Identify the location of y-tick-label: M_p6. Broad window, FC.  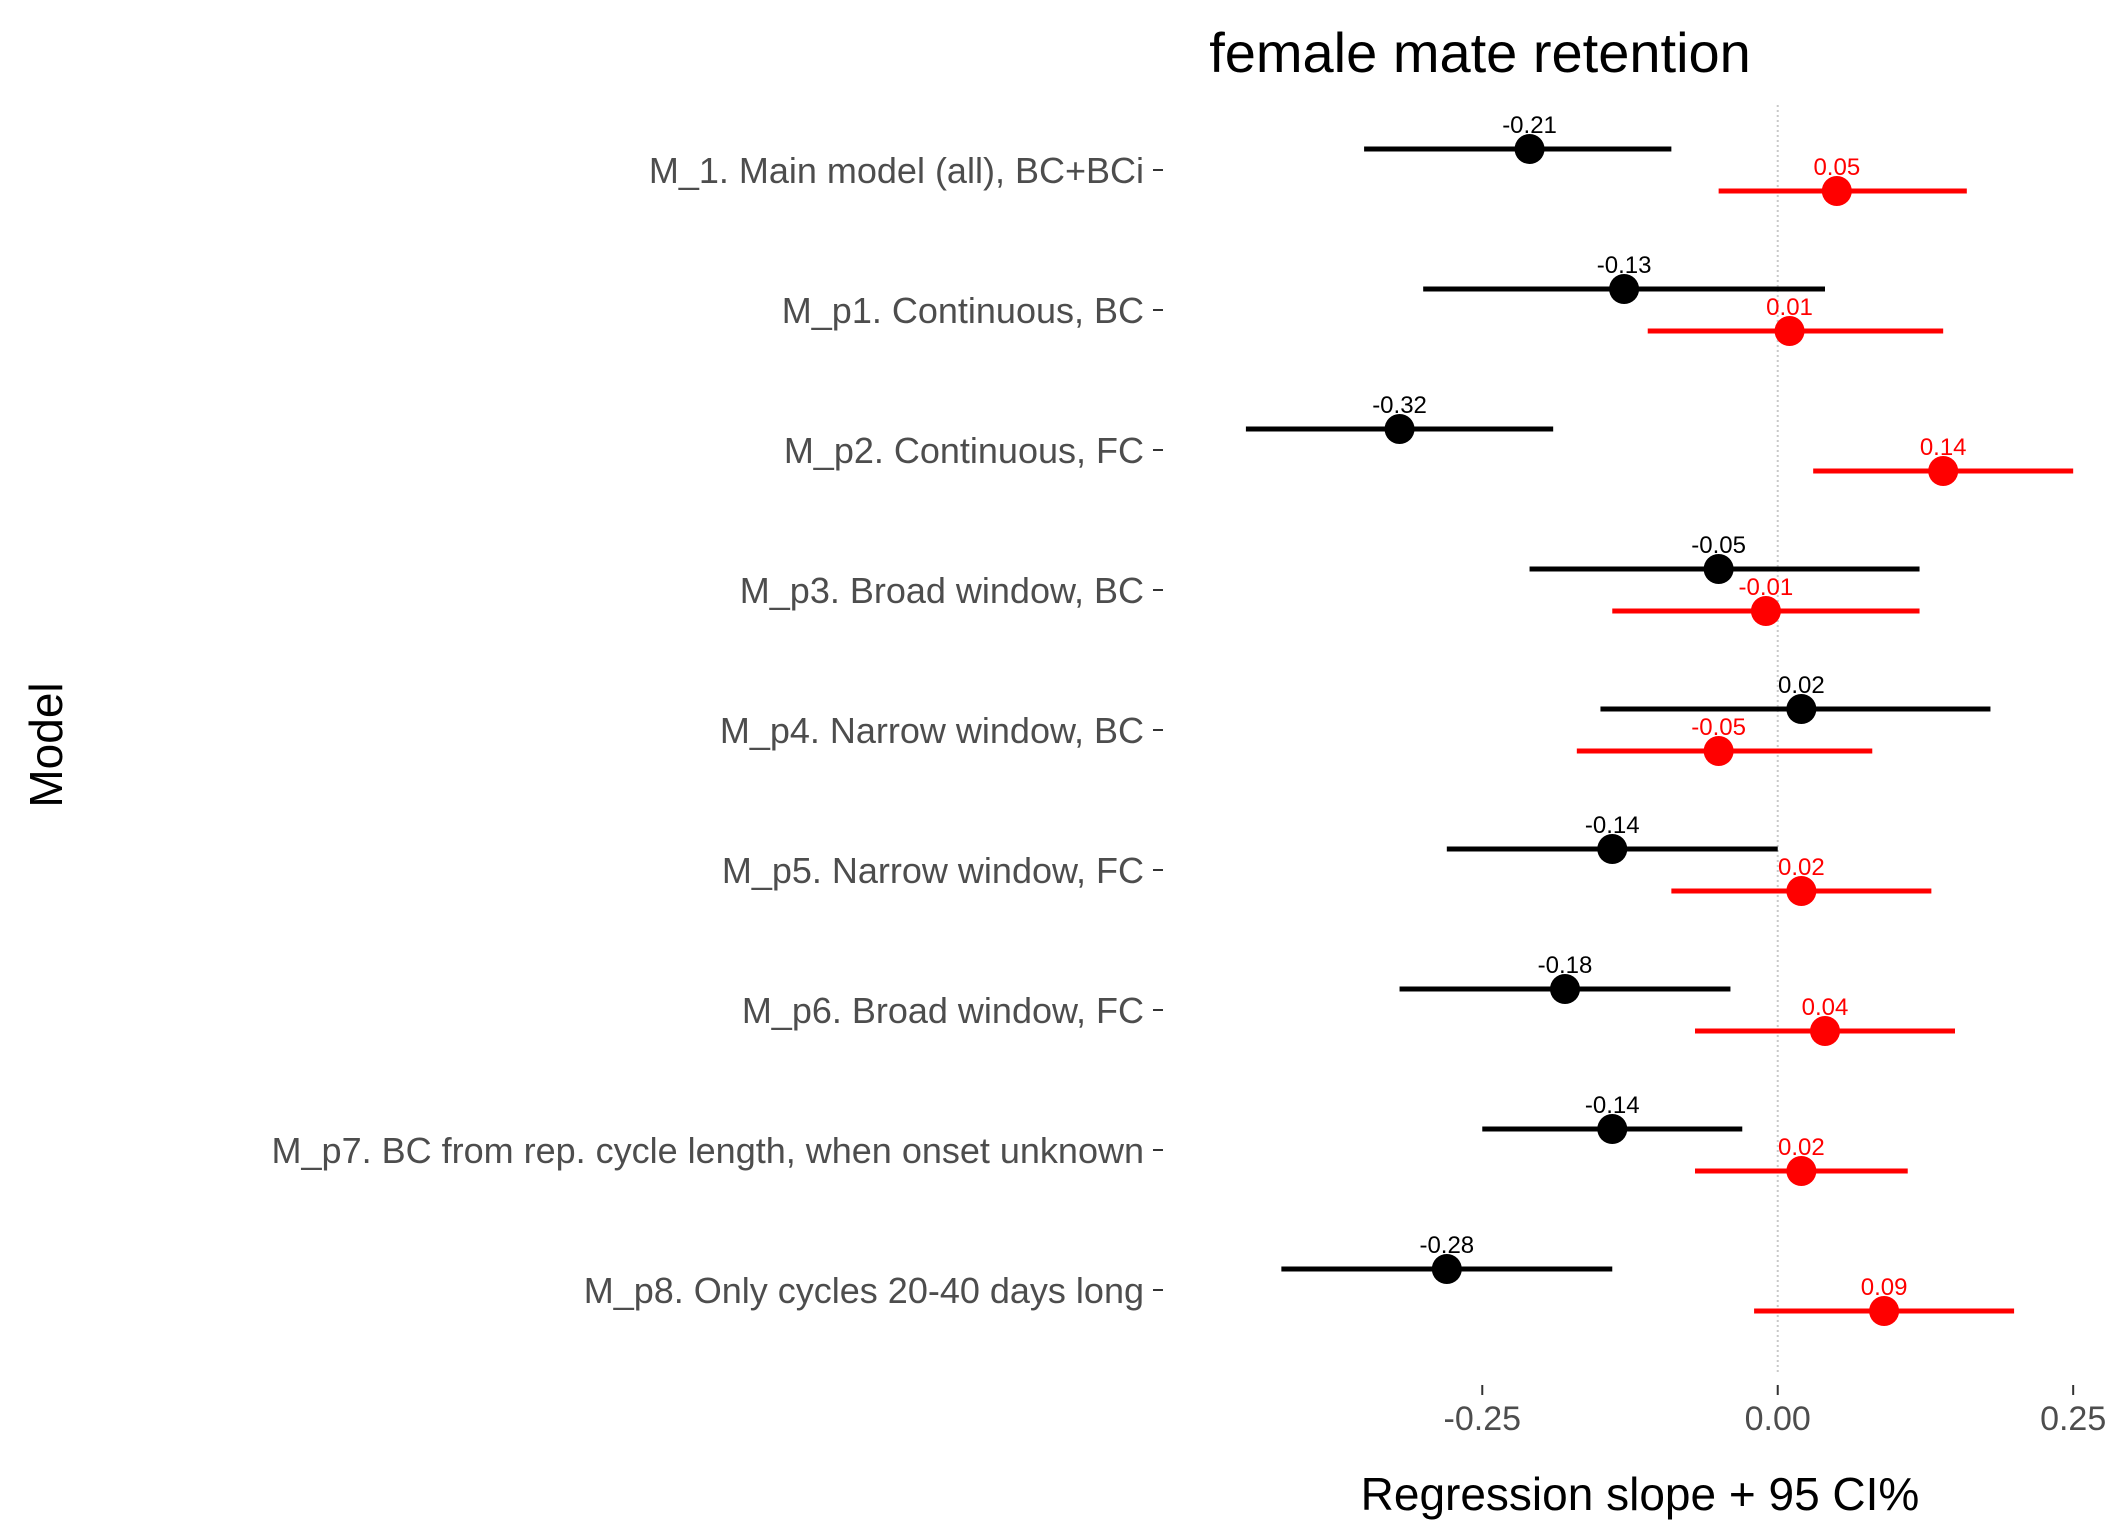
(943, 1010).